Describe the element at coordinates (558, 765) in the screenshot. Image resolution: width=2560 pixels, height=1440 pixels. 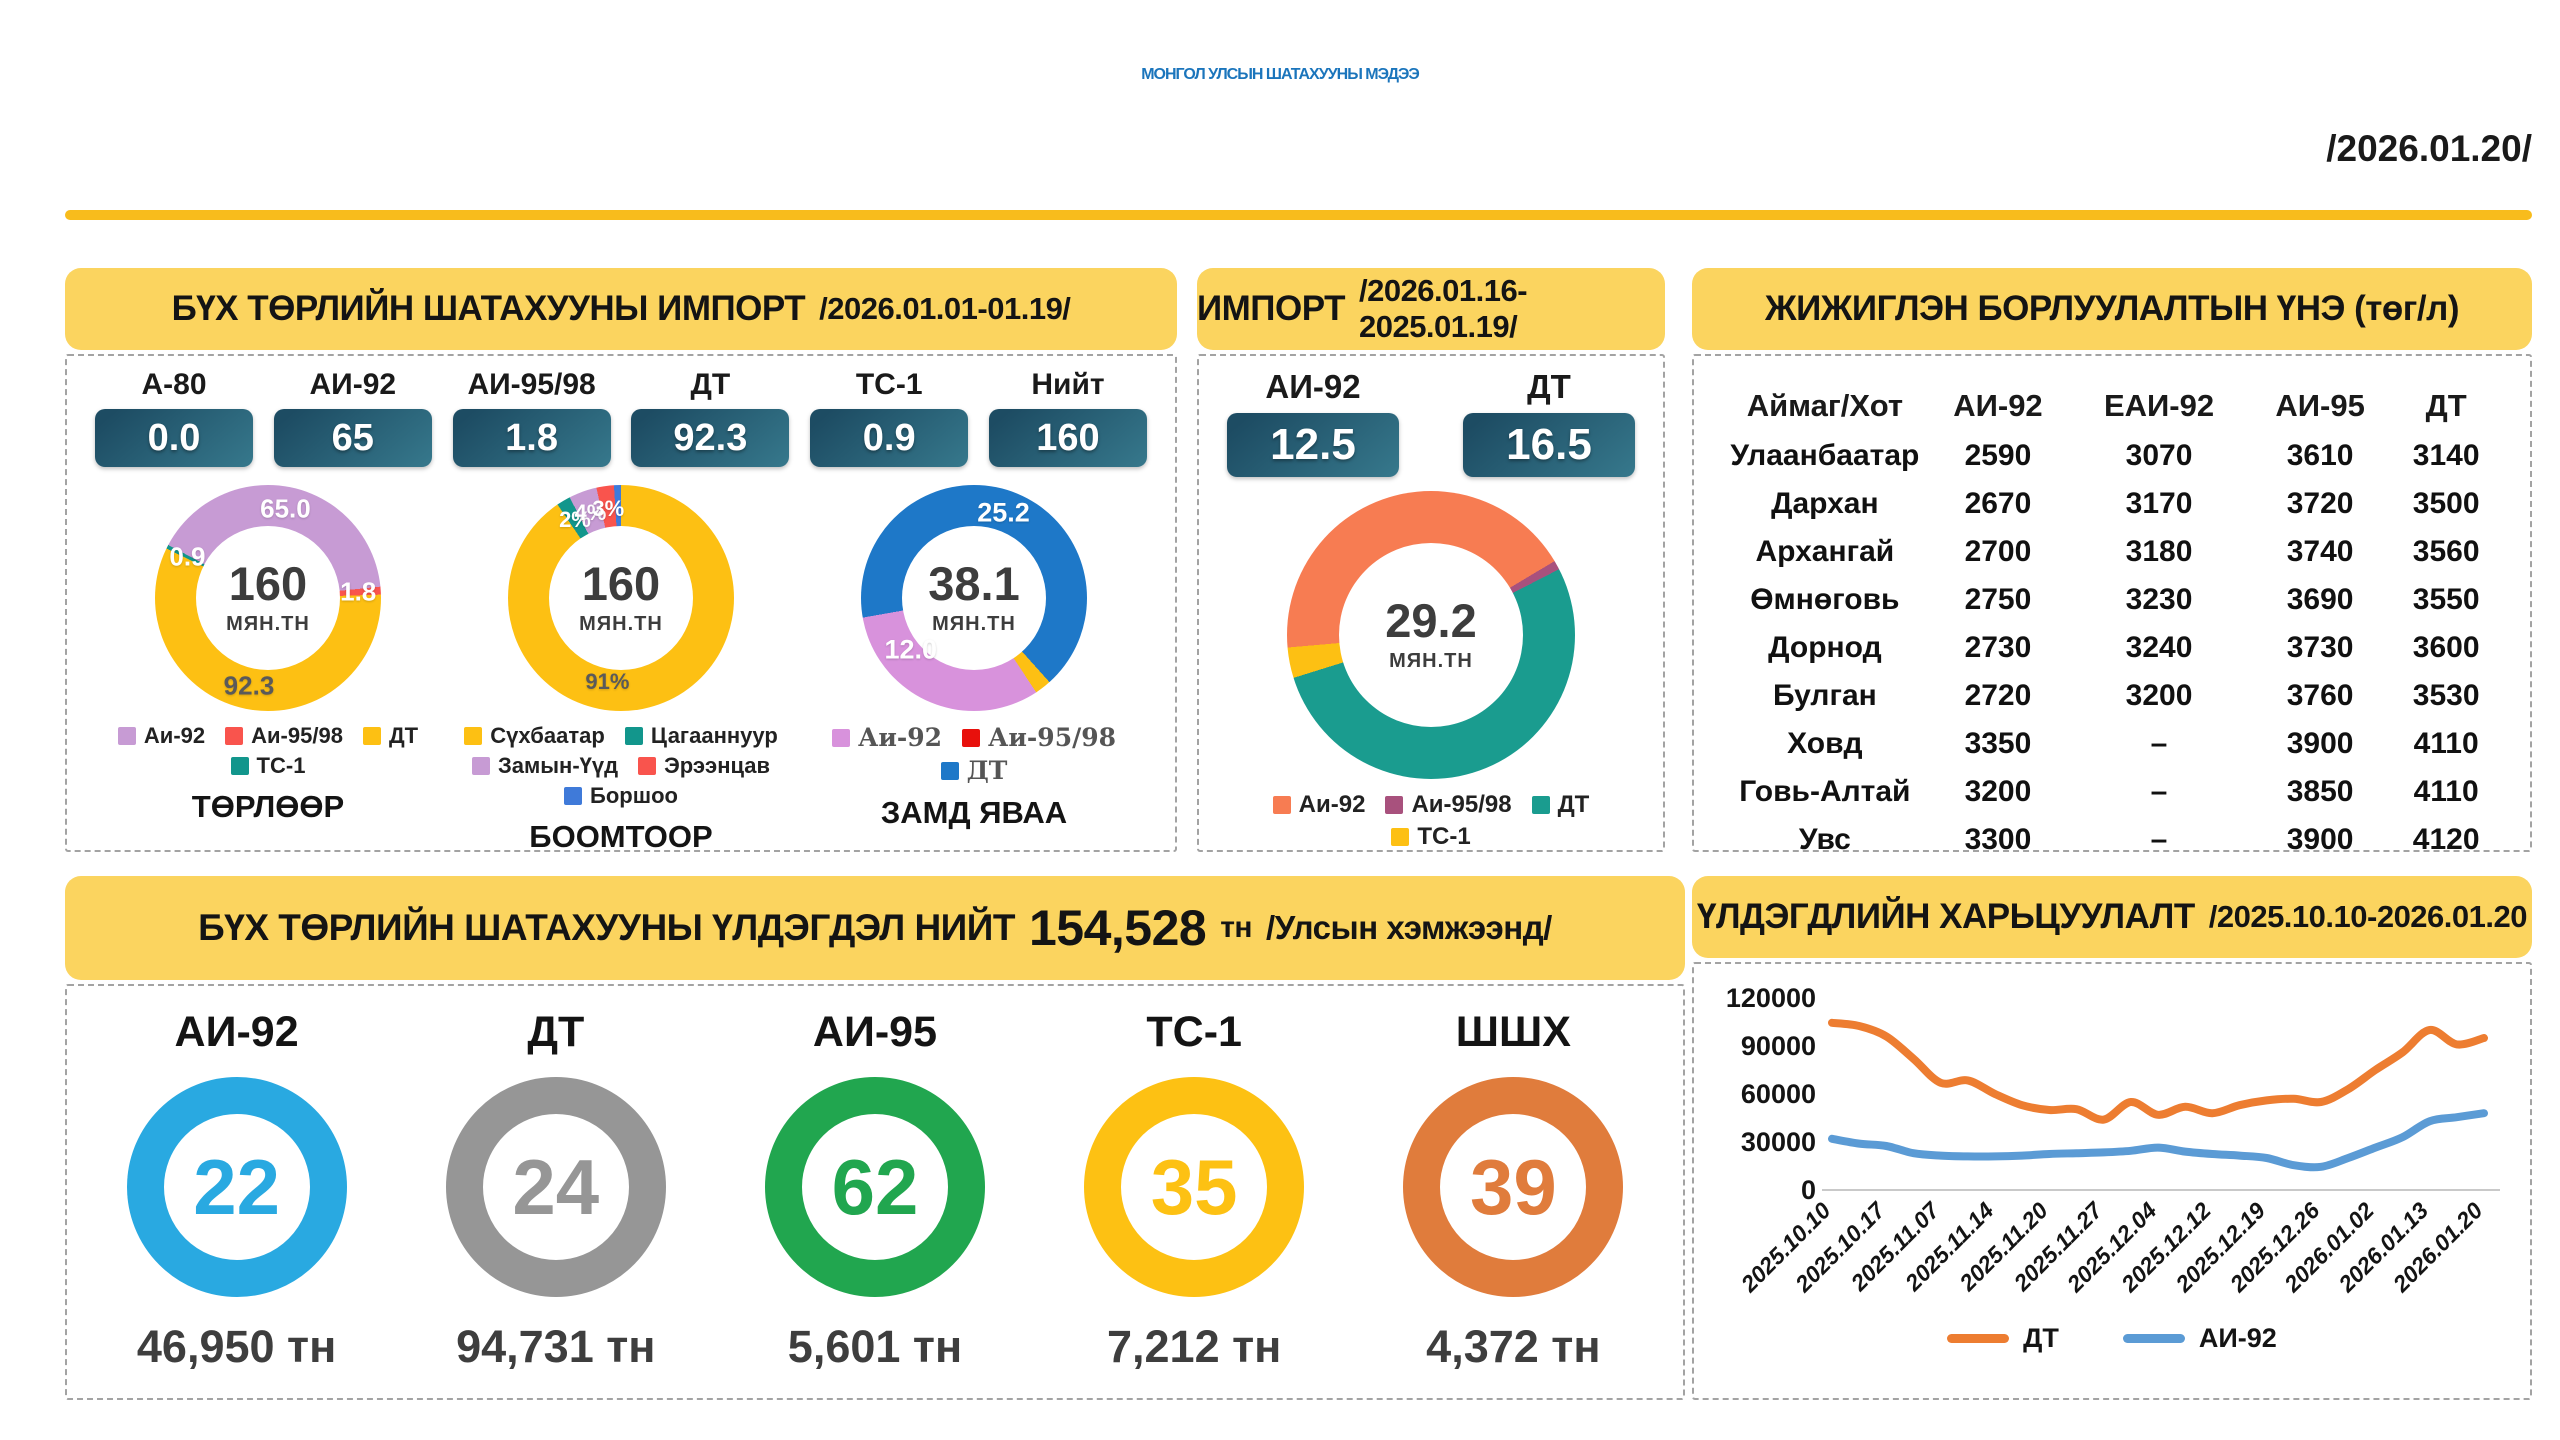
I see `legend-label: Замын-Үүд` at that location.